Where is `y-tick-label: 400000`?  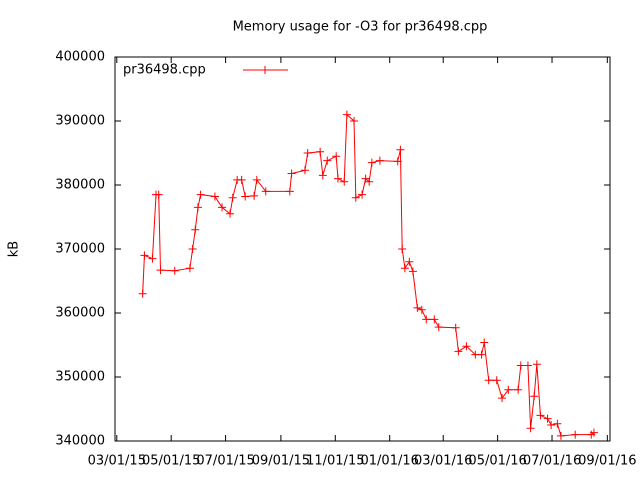 y-tick-label: 400000 is located at coordinates (80, 57).